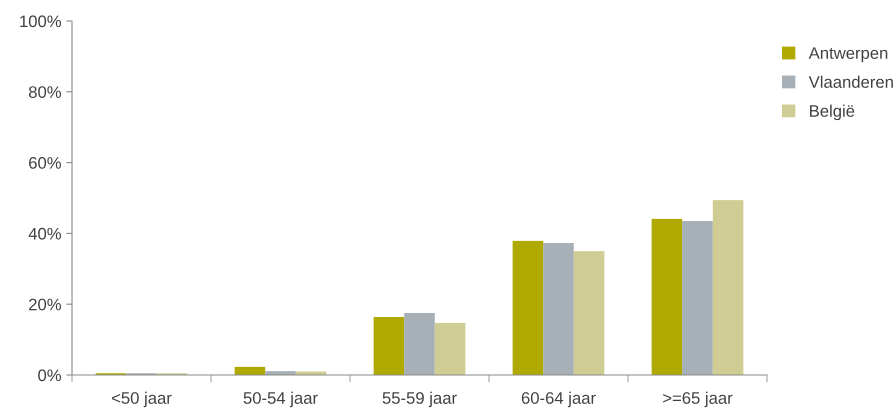 The image size is (894, 413). Describe the element at coordinates (44, 234) in the screenshot. I see `y-tick-label: 40%` at that location.